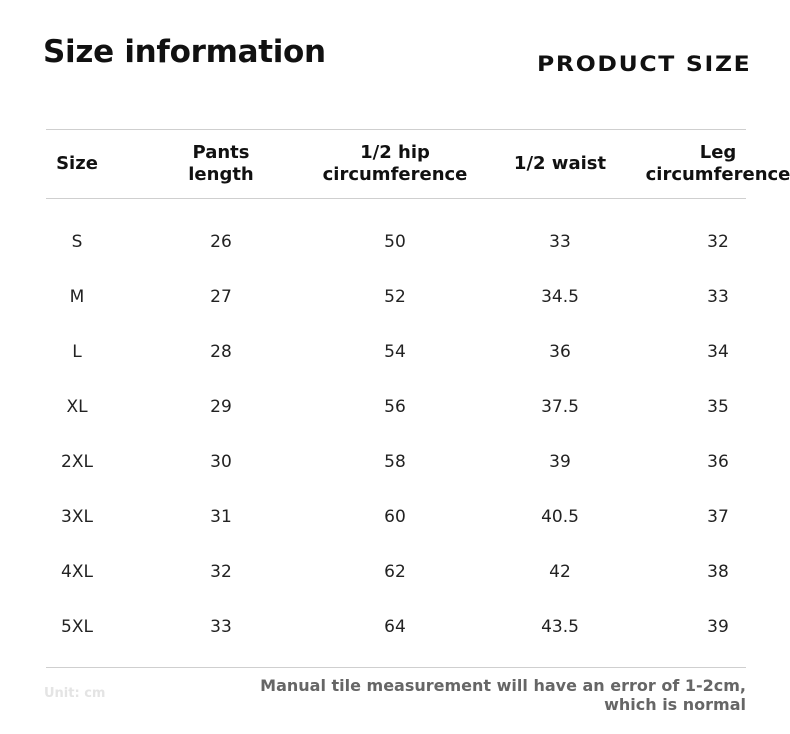 The image size is (790, 734). What do you see at coordinates (718, 407) in the screenshot?
I see `table-cell: 35` at bounding box center [718, 407].